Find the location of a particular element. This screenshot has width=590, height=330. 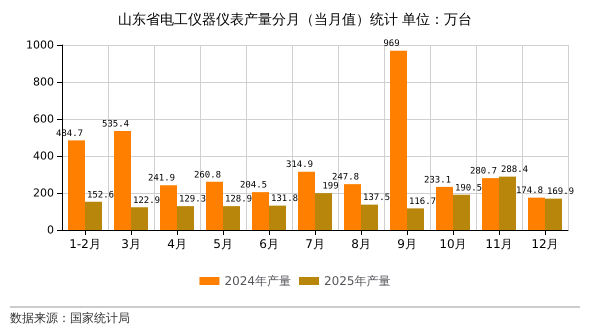

data-label: 535.4 is located at coordinates (116, 124).